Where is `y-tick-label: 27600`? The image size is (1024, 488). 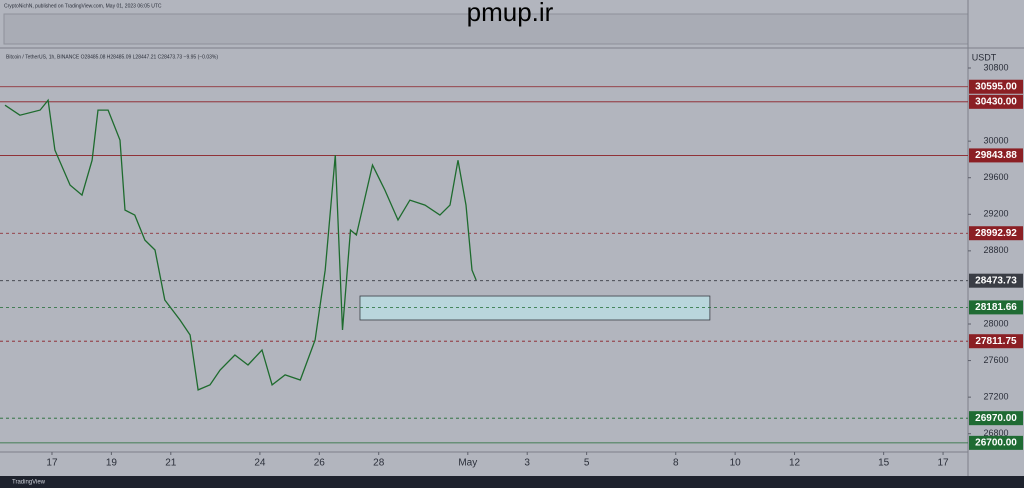
y-tick-label: 27600 is located at coordinates (995, 360).